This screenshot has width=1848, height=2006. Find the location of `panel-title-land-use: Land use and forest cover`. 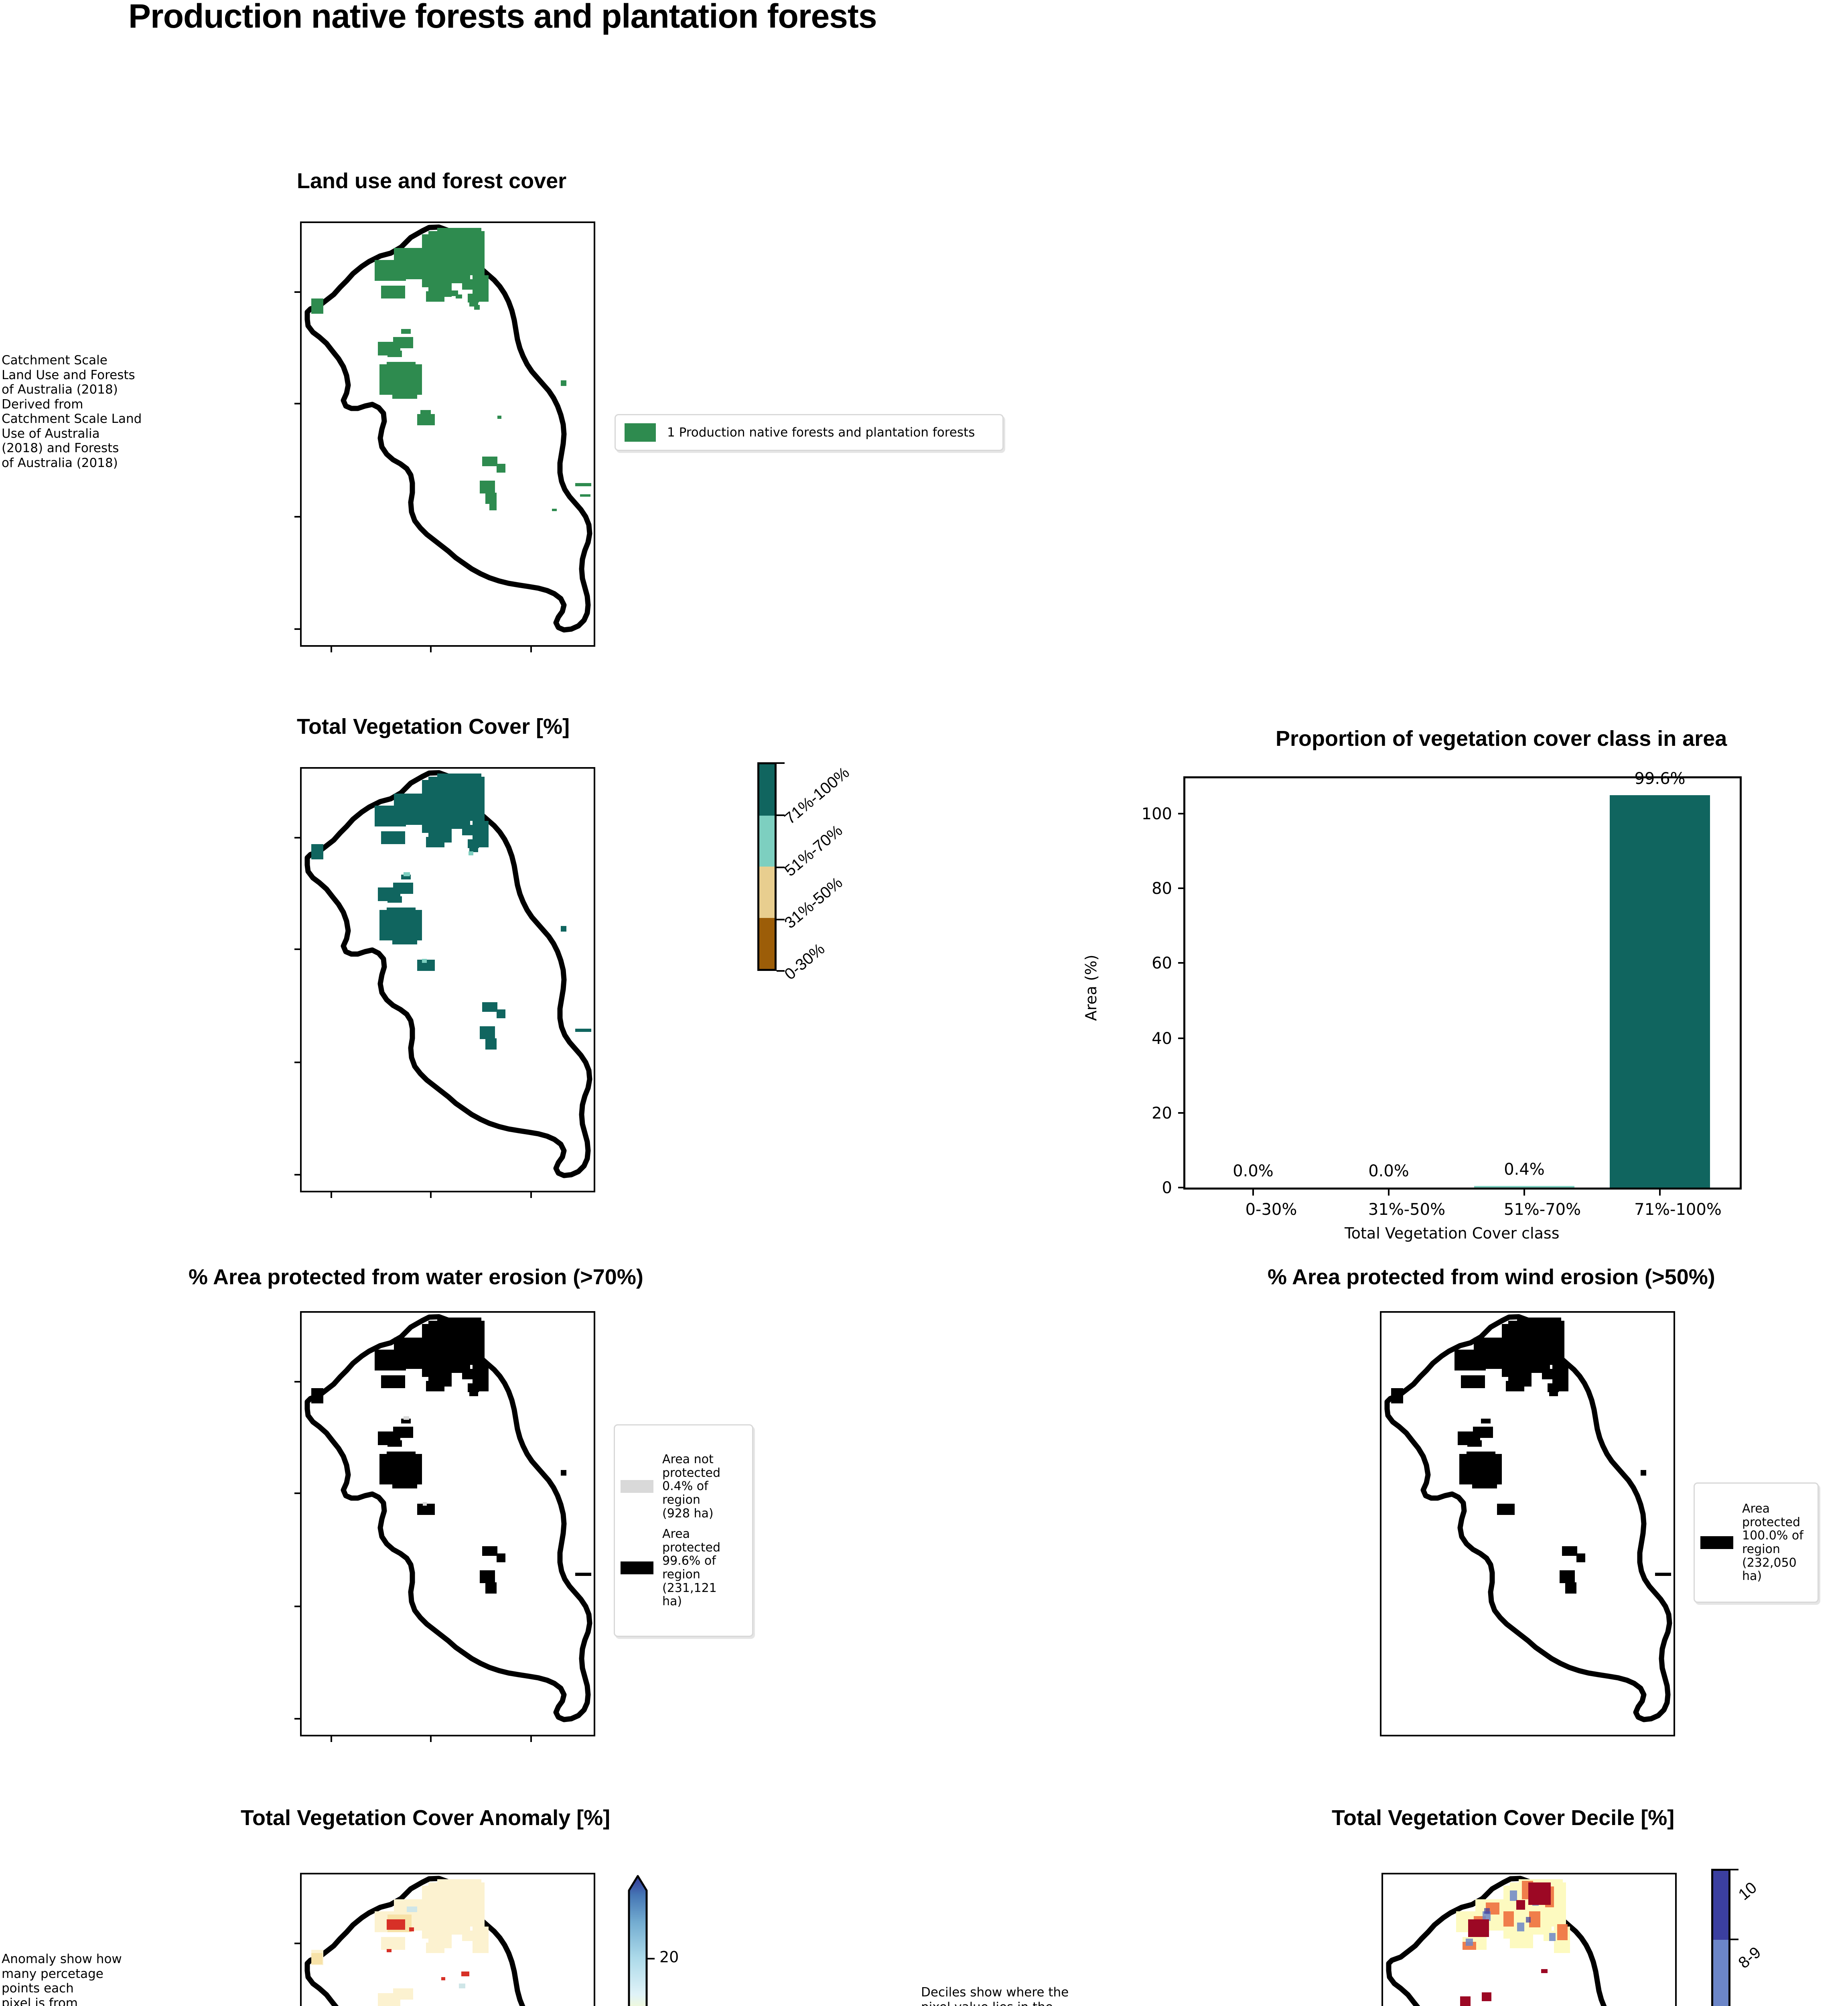

panel-title-land-use: Land use and forest cover is located at coordinates (432, 181).